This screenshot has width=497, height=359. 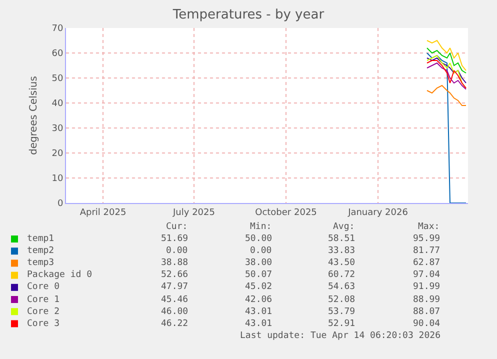 What do you see at coordinates (58, 104) in the screenshot?
I see `y-tick-label: 40` at bounding box center [58, 104].